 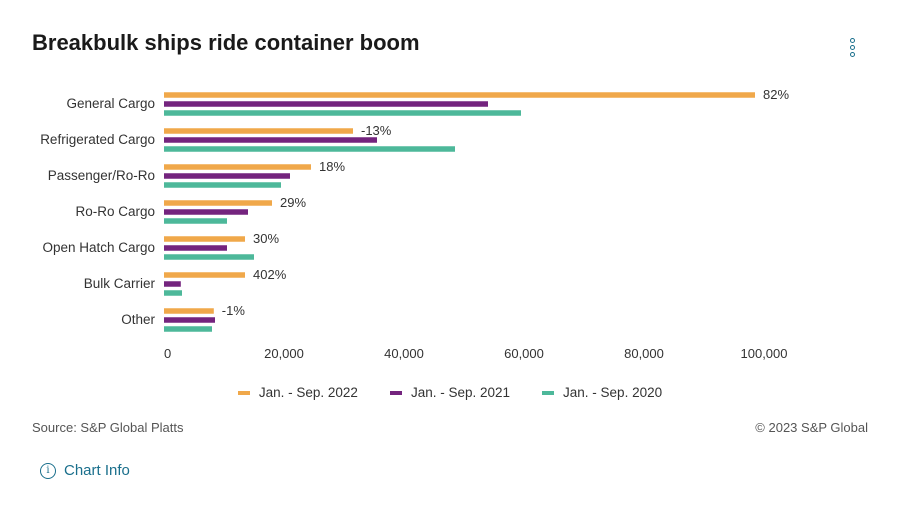 What do you see at coordinates (764, 353) in the screenshot?
I see `x-tick-label: 100,000` at bounding box center [764, 353].